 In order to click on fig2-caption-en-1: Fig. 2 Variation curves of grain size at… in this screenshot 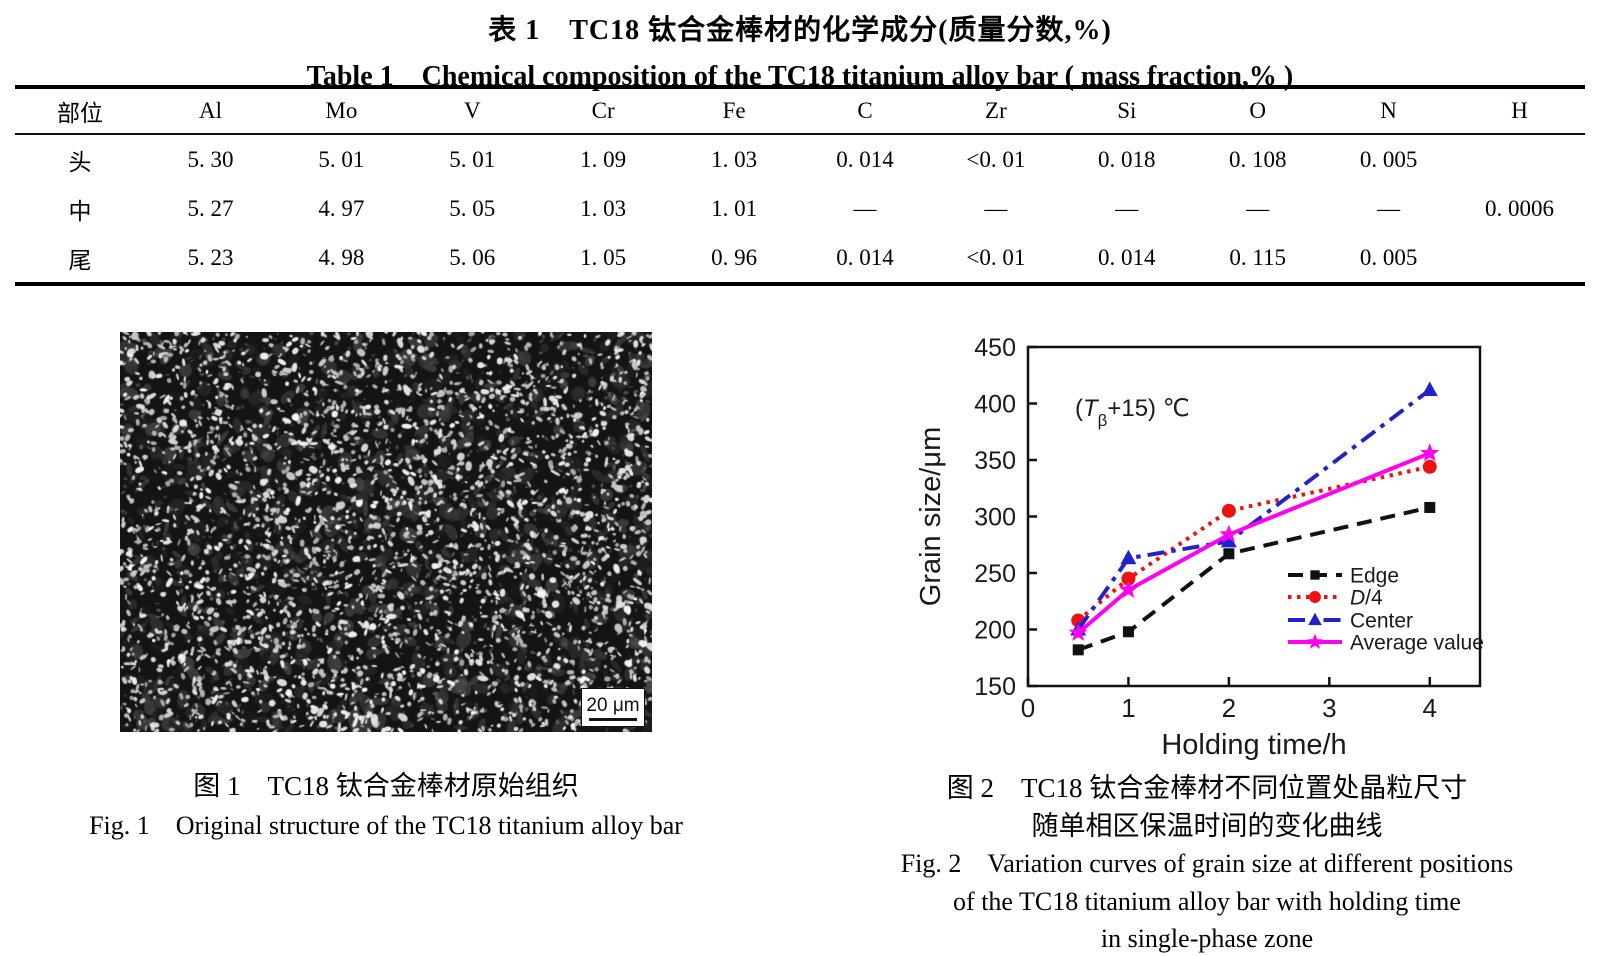, I will do `click(1207, 863)`.